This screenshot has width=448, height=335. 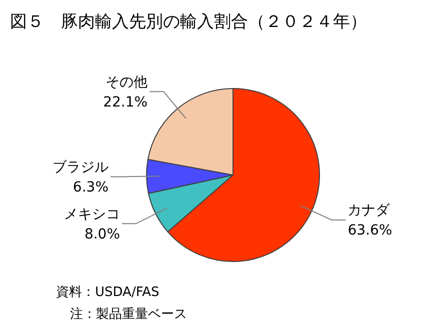 I want to click on slice-label: その他, so click(x=127, y=82).